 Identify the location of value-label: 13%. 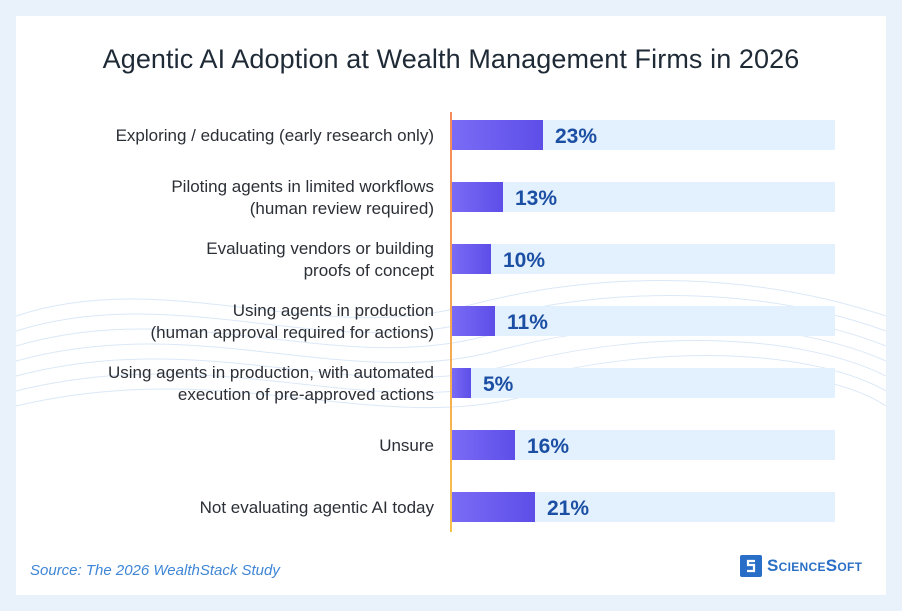
(536, 198).